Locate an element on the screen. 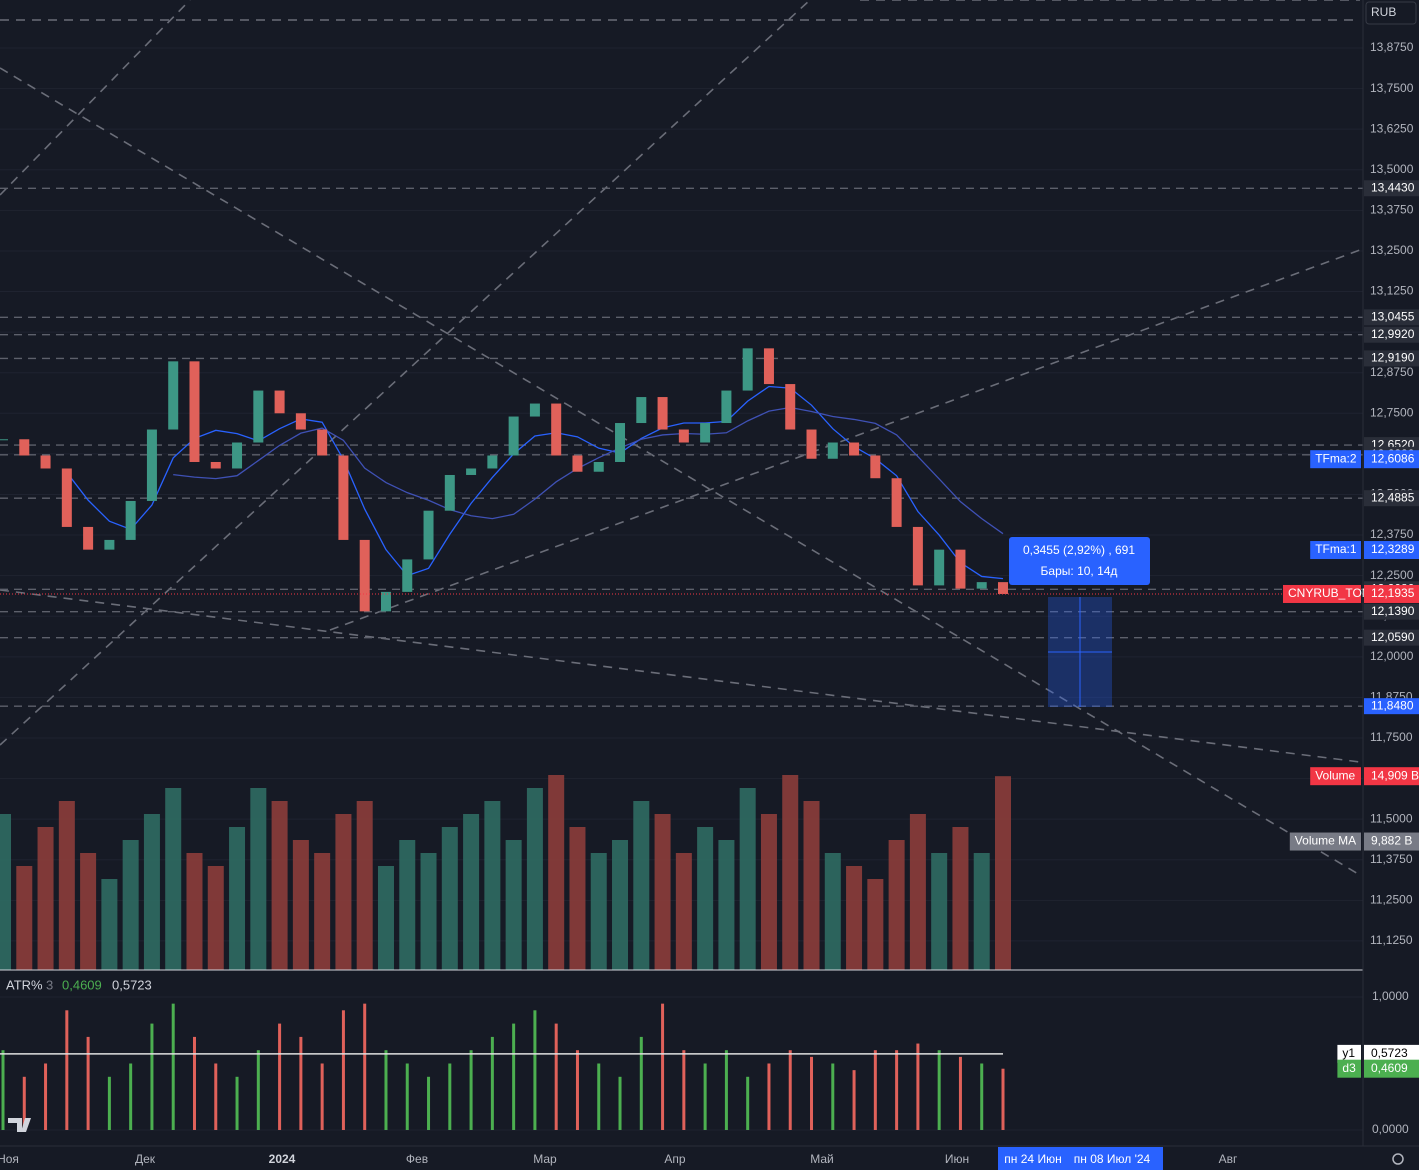 The width and height of the screenshot is (1419, 1170). y-tick-label: 12,0000 is located at coordinates (1392, 656).